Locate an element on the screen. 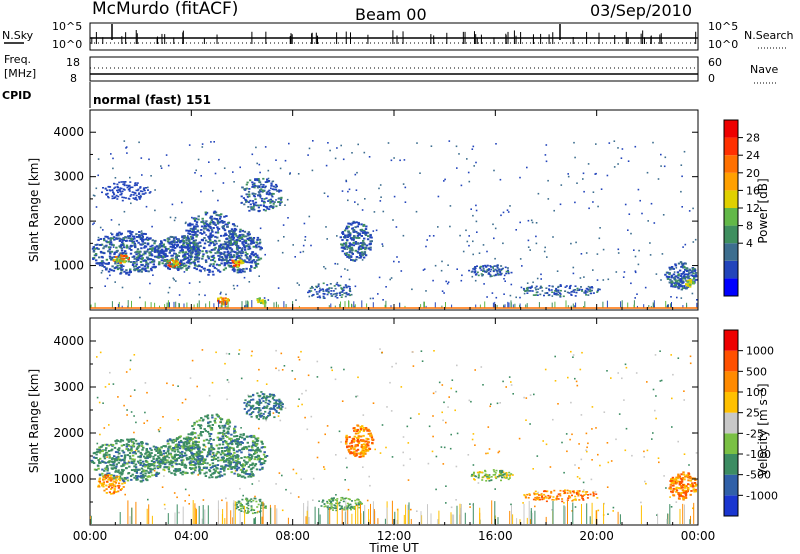  freq-label-1: Freq. is located at coordinates (17, 59).